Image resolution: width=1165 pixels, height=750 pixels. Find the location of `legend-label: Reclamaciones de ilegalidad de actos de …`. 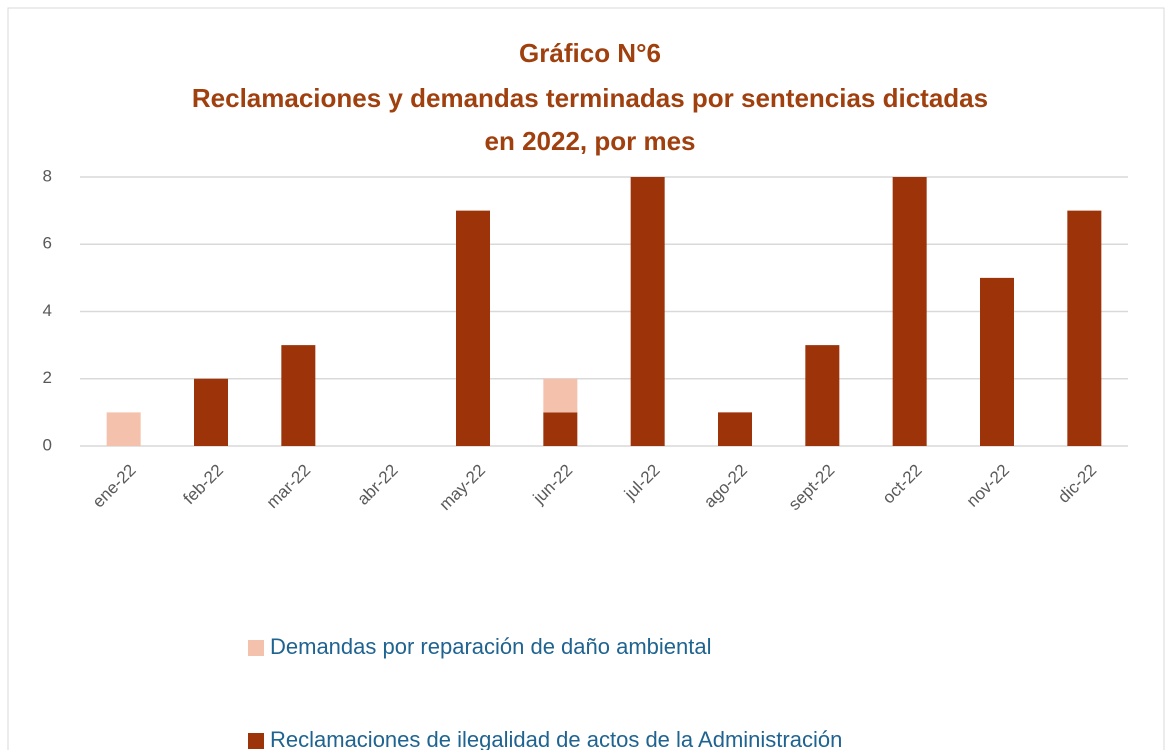

legend-label: Reclamaciones de ilegalidad de actos de … is located at coordinates (556, 738).